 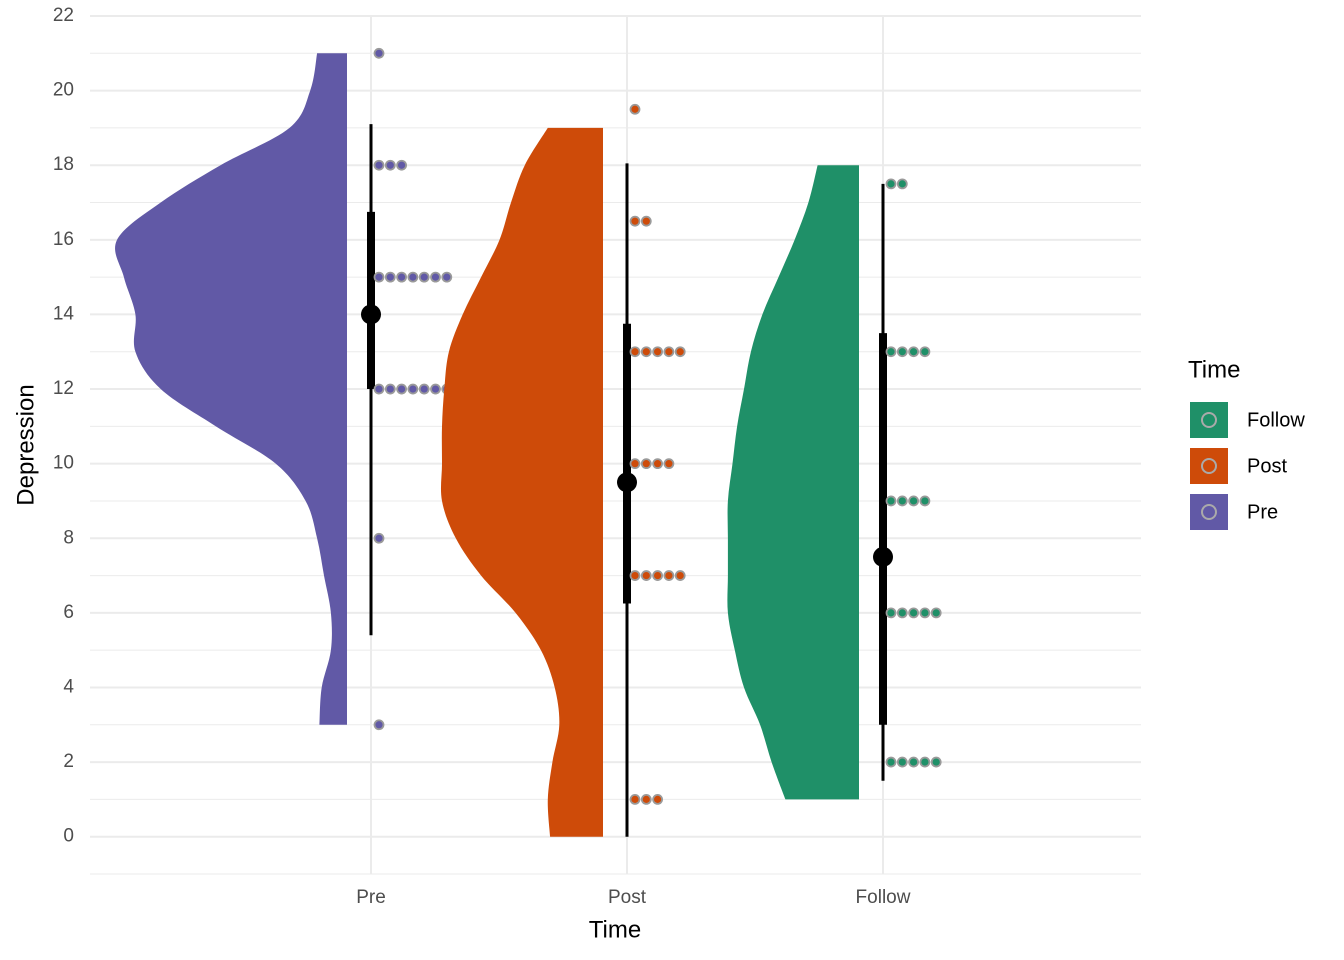 I want to click on y-tick-label: 6, so click(x=68, y=612).